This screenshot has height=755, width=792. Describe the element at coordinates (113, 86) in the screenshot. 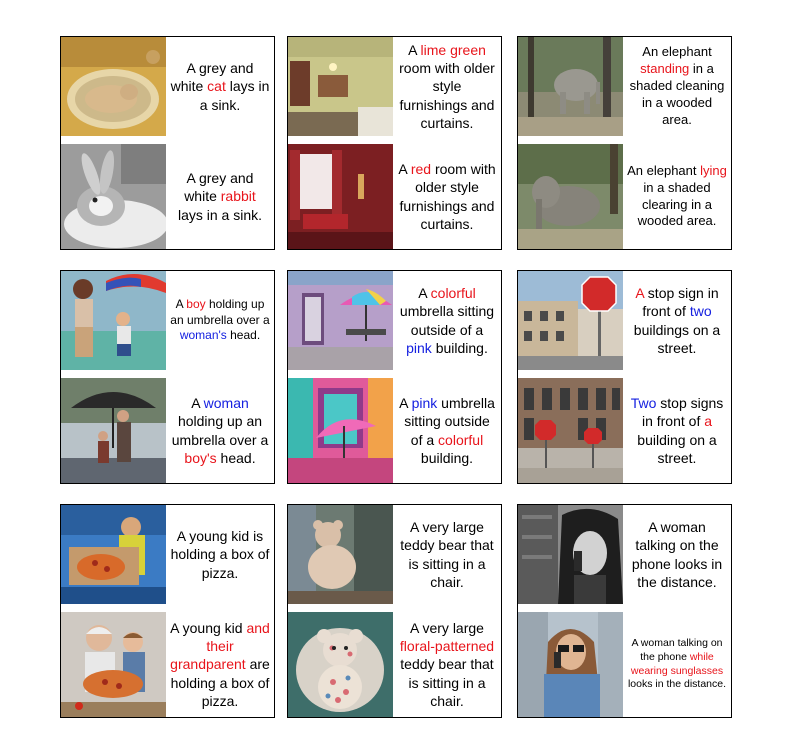

I see `cat-in-sink-photo` at that location.